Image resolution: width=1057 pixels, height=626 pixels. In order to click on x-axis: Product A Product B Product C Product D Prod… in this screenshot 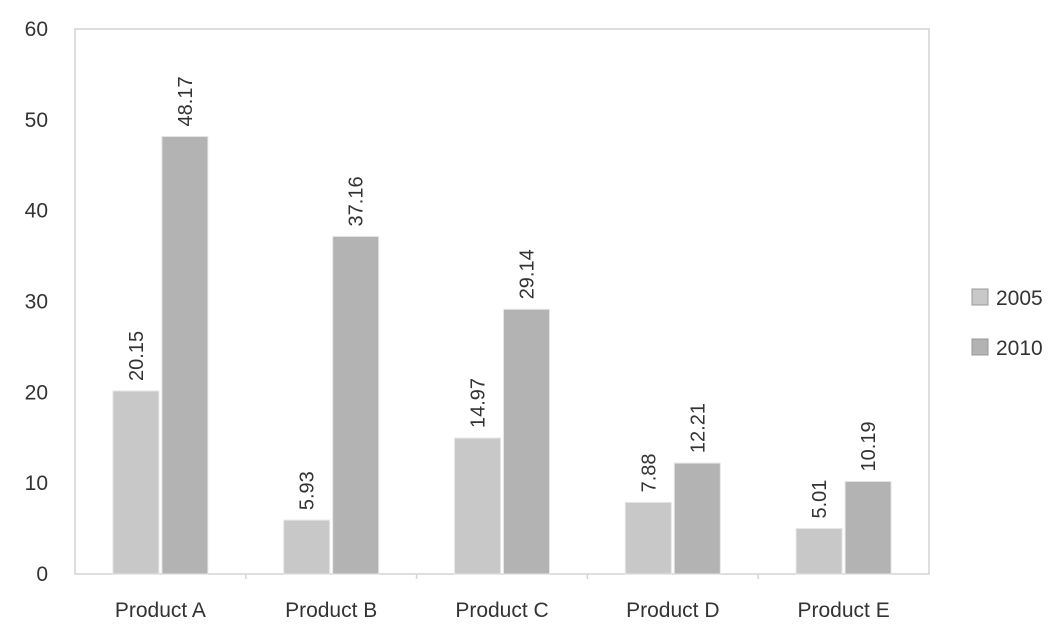, I will do `click(502, 610)`.